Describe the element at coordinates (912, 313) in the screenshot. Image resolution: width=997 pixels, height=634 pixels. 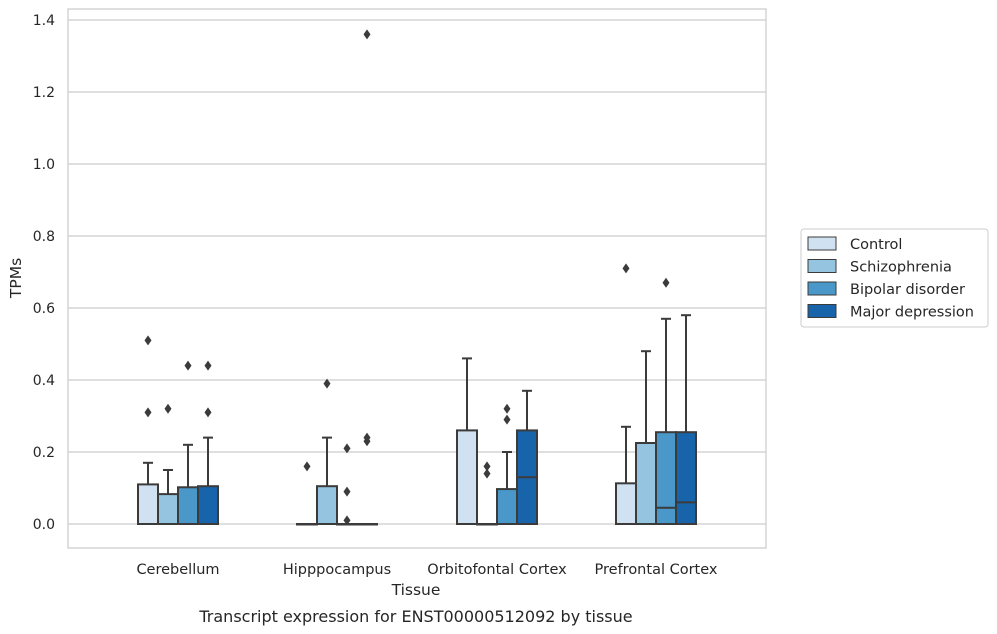
I see `legend-label: Major depression` at that location.